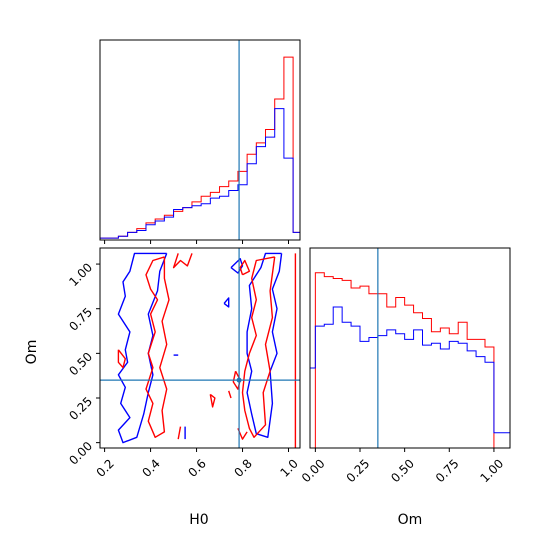 The height and width of the screenshot is (550, 550). What do you see at coordinates (32, 352) in the screenshot?
I see `y-axis-label-om: Om` at bounding box center [32, 352].